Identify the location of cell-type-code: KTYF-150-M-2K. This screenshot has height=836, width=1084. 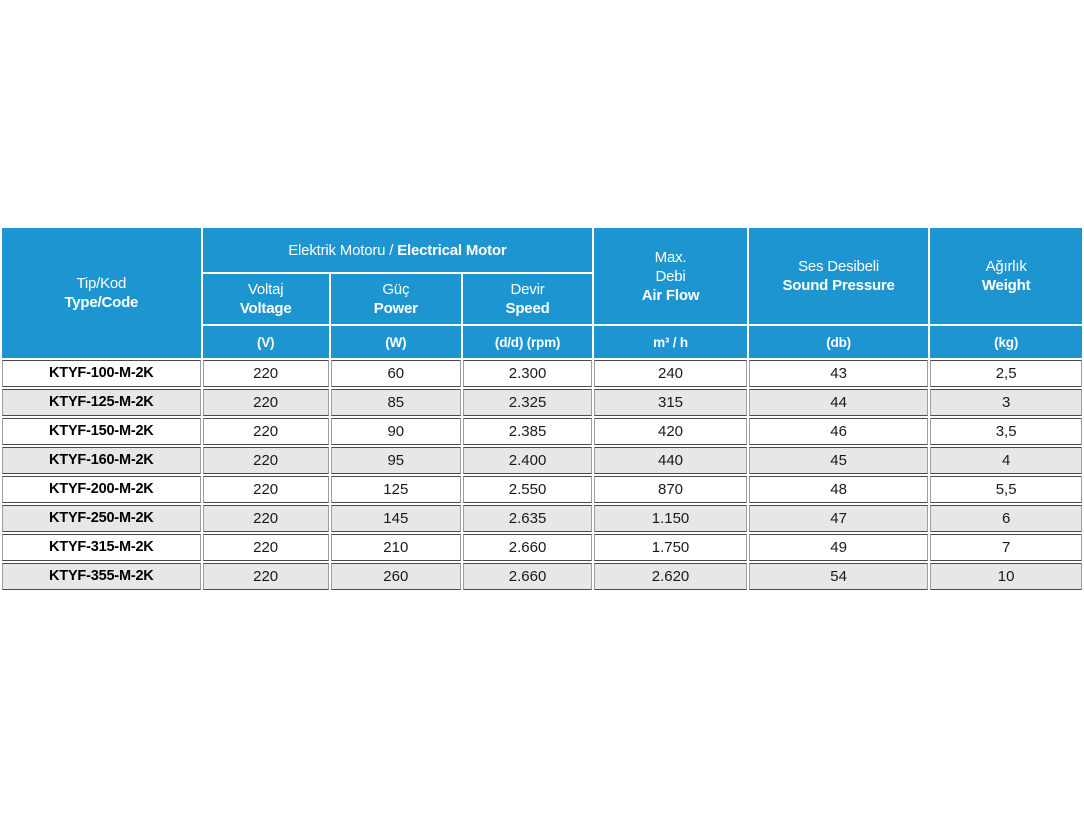
(101, 431).